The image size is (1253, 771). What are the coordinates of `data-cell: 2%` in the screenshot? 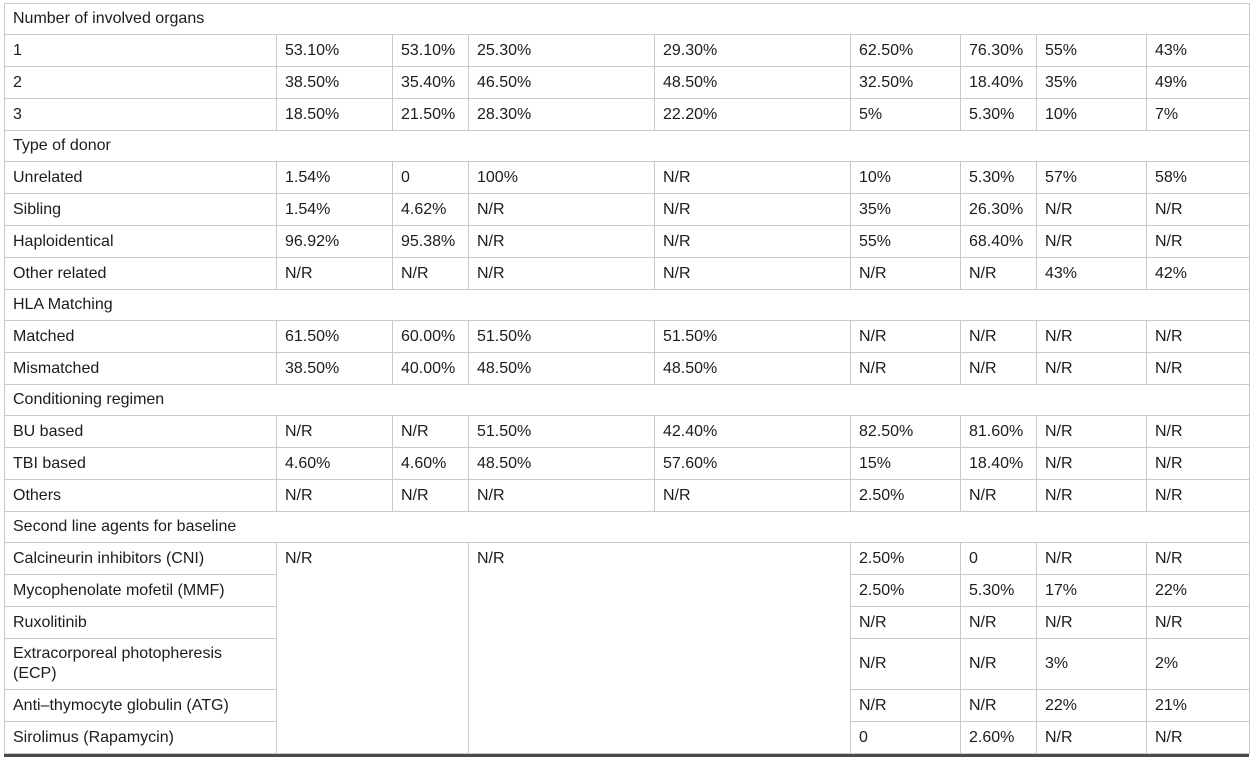 It's located at (1198, 664).